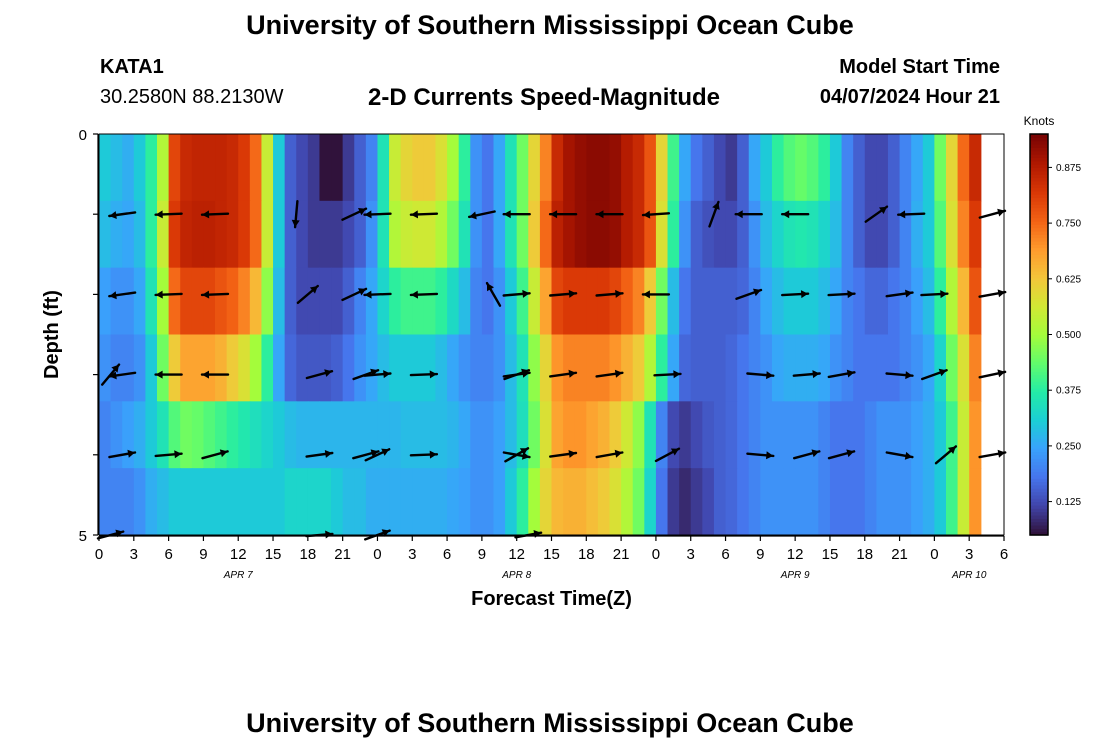 This screenshot has width=1100, height=750. What do you see at coordinates (544, 97) in the screenshot?
I see `chart-subtitle: 2-D Currents Speed-Magnitude` at bounding box center [544, 97].